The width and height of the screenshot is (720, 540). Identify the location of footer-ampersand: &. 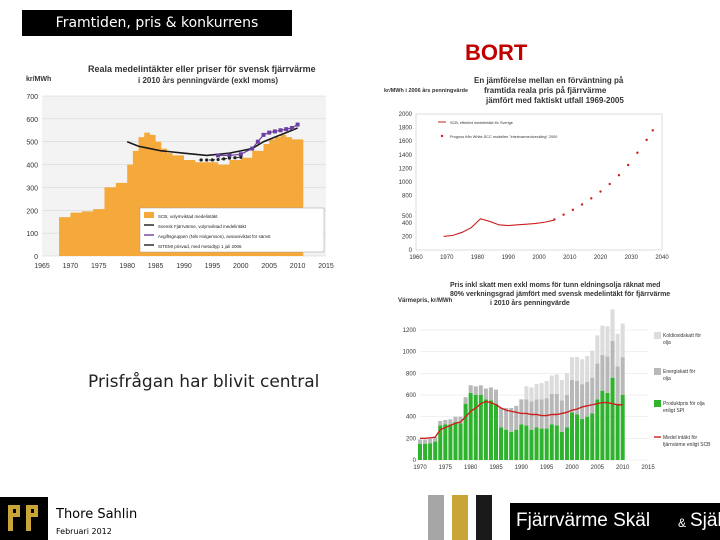
(682, 523).